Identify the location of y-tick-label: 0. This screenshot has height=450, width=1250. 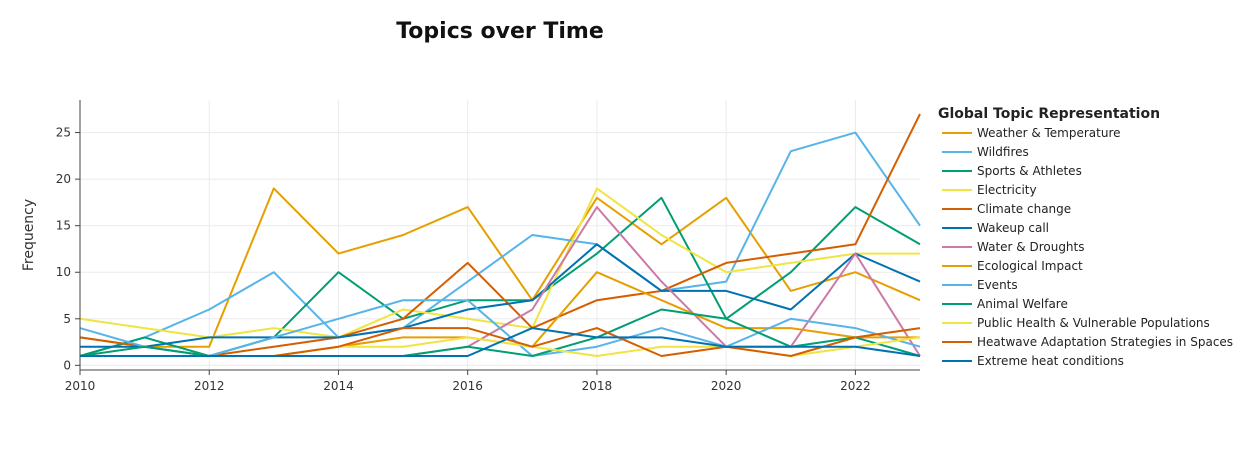
(67, 365).